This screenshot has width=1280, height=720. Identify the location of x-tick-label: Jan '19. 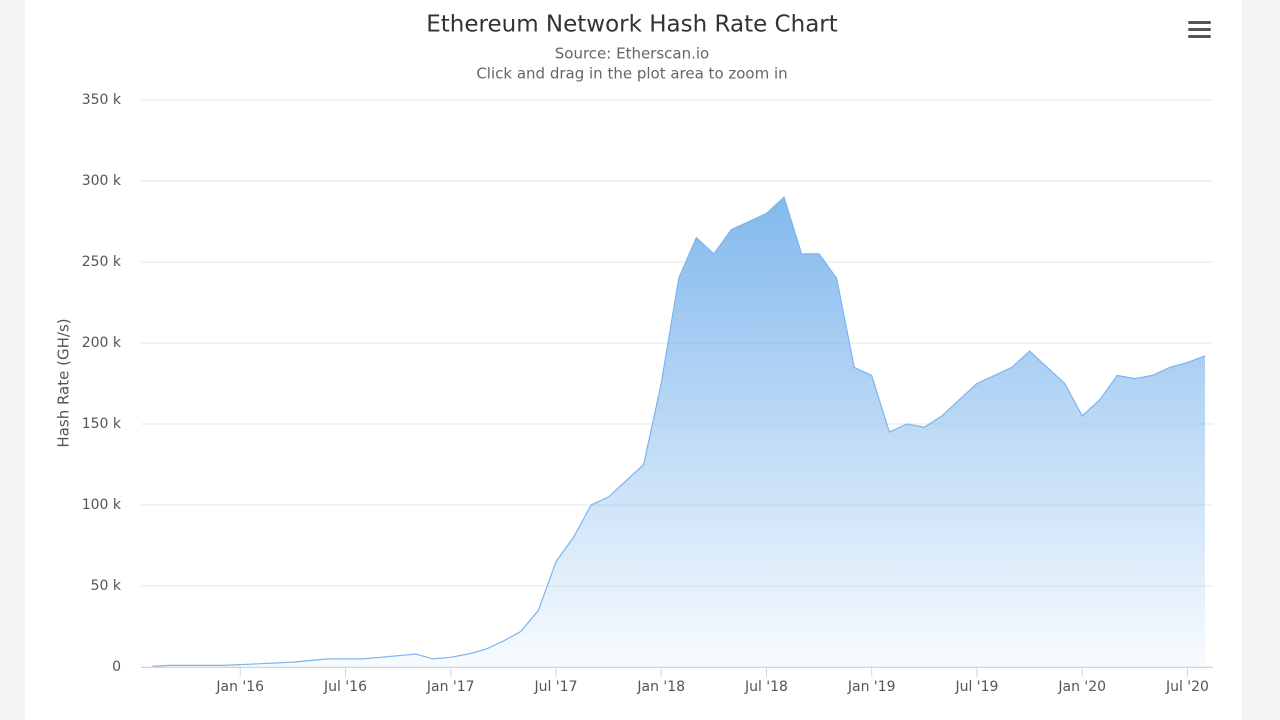
(871, 687).